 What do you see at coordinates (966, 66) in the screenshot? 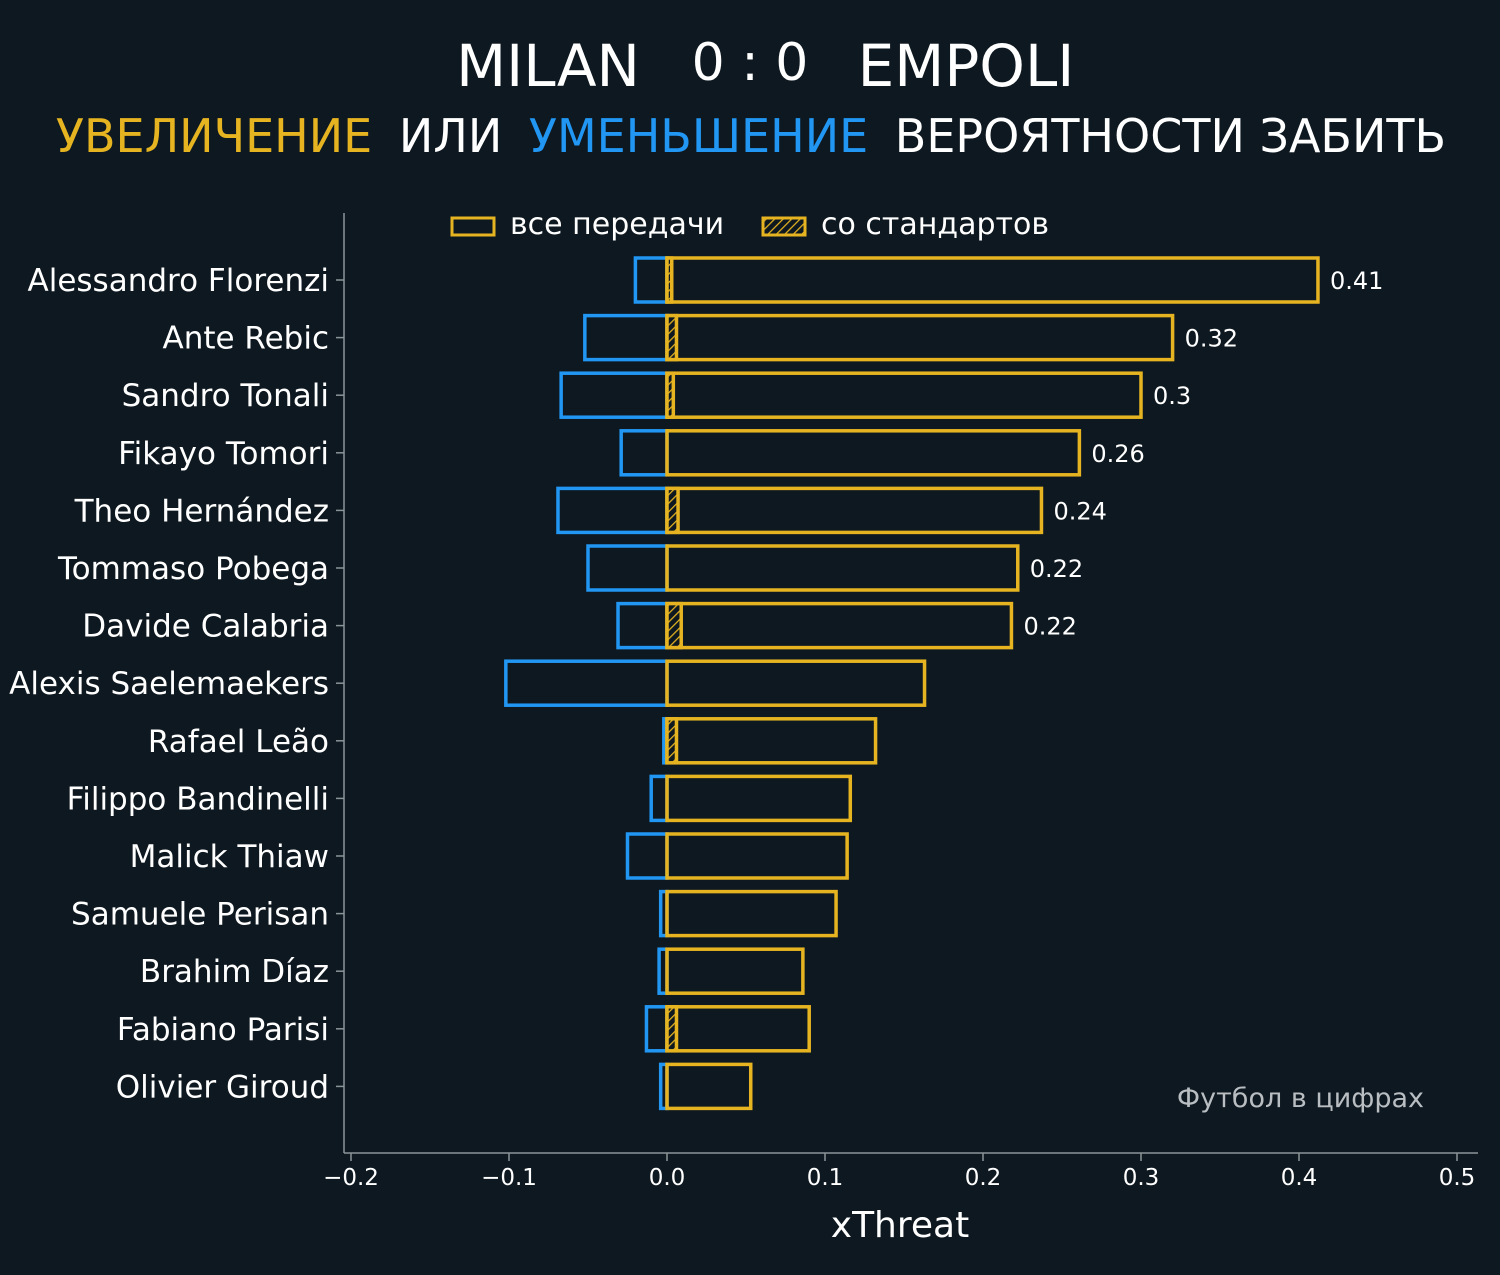
I see `title-away: EMPOLI` at bounding box center [966, 66].